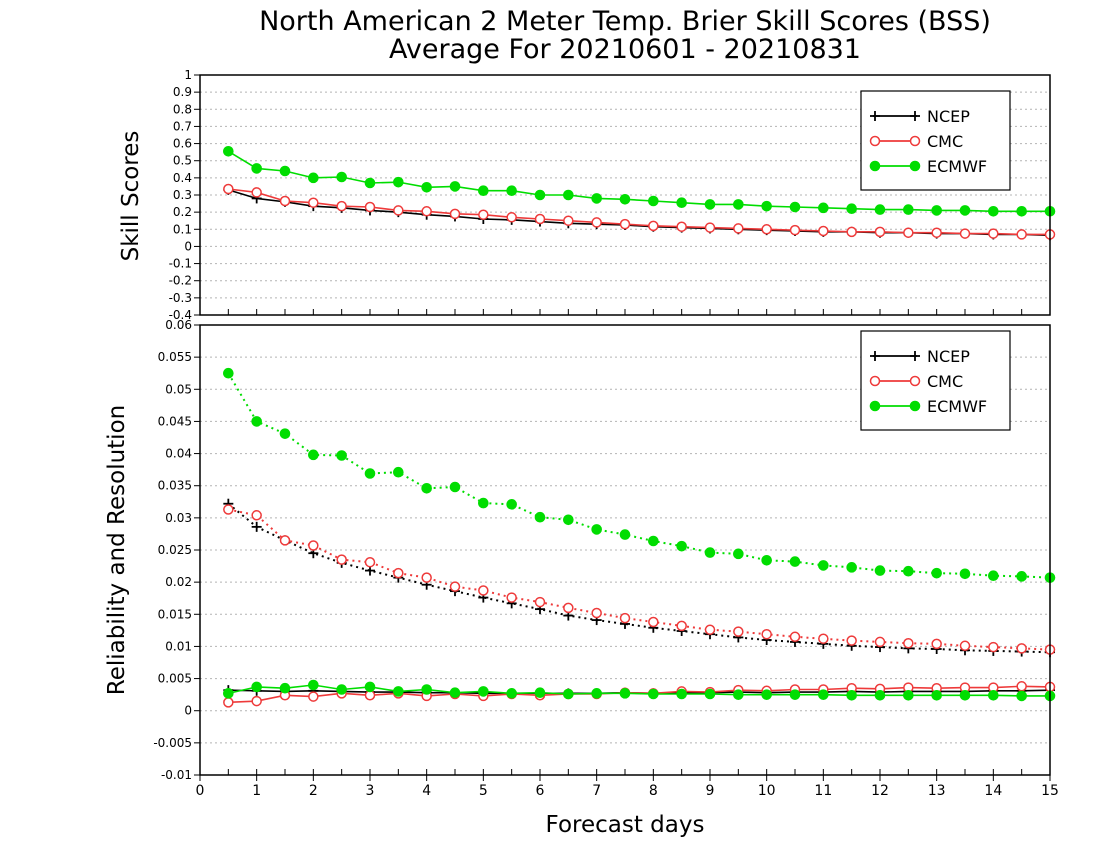  What do you see at coordinates (178, 518) in the screenshot?
I see `bottom-y-tick-label: 0.03` at bounding box center [178, 518].